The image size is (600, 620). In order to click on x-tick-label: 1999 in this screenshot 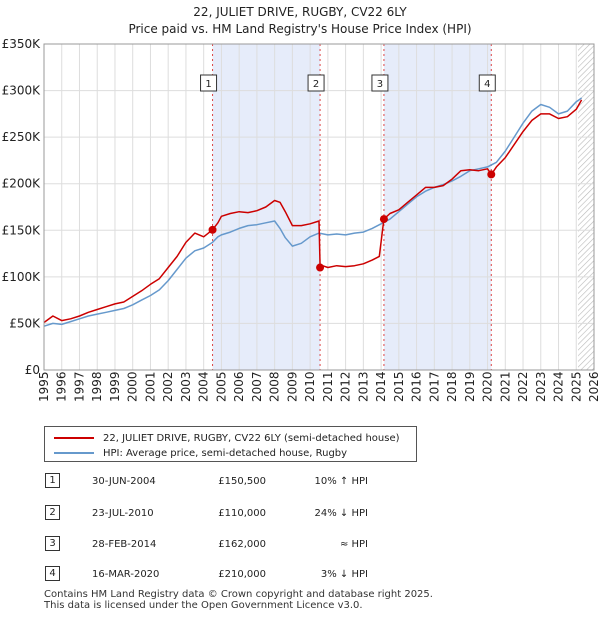, I will do `click(115, 386)`.